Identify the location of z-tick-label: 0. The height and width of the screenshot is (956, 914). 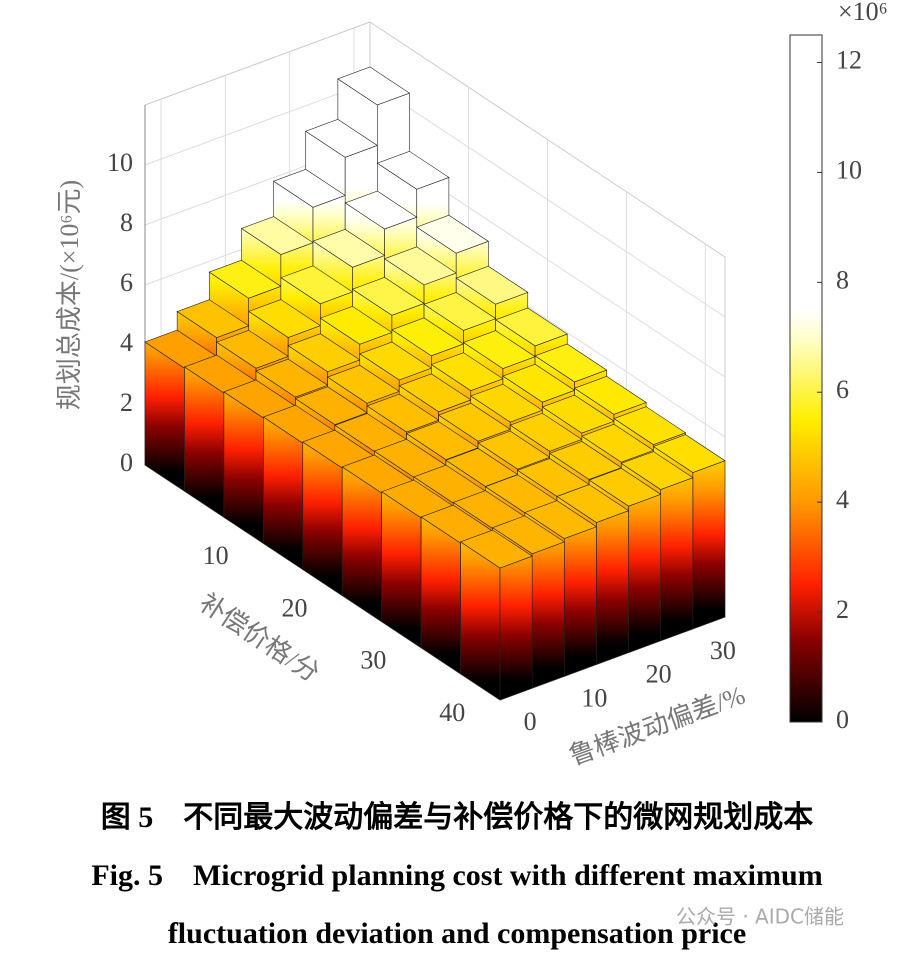
(126, 462).